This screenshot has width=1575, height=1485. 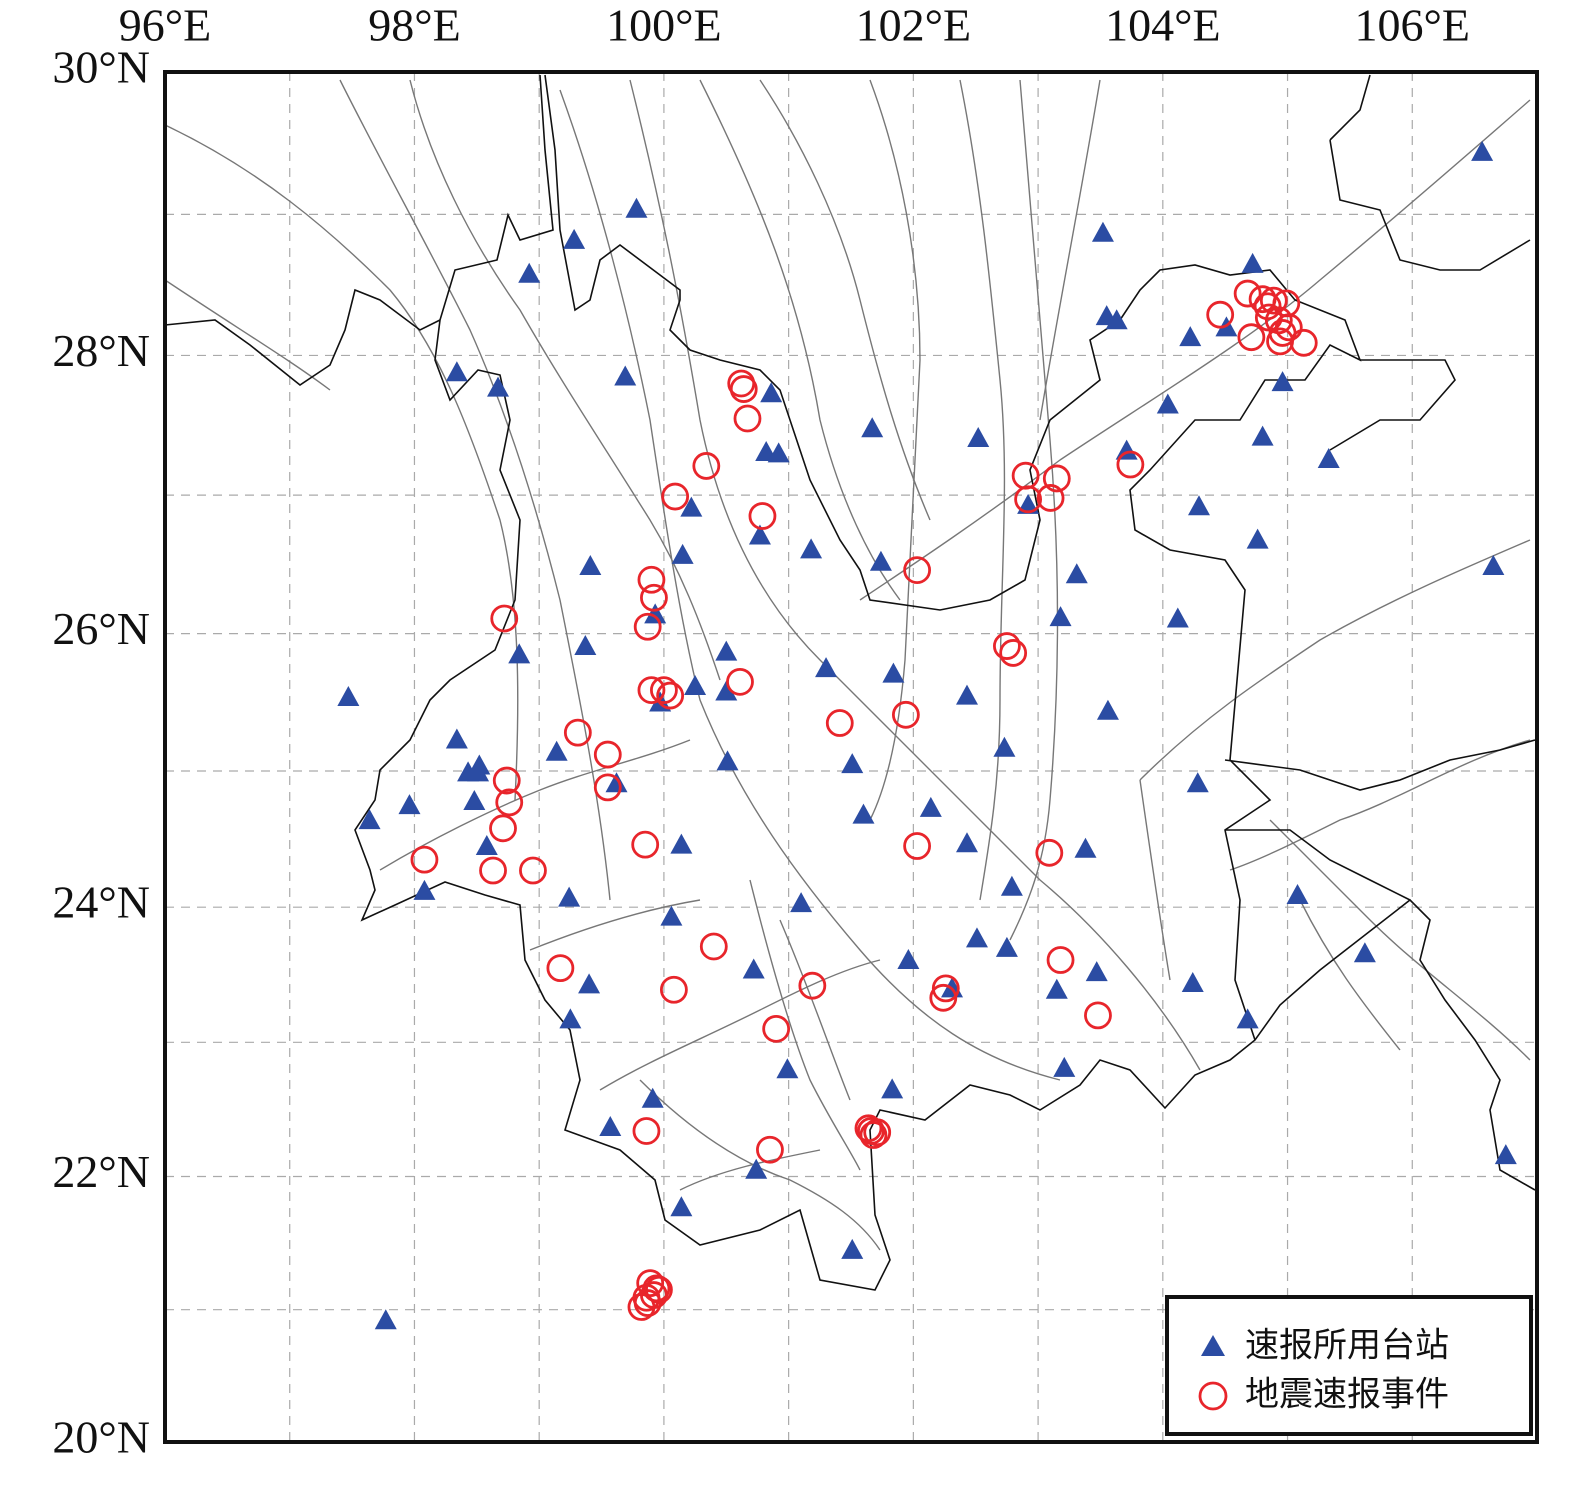 I want to click on y-tick-label: 30°N, so click(x=101, y=67).